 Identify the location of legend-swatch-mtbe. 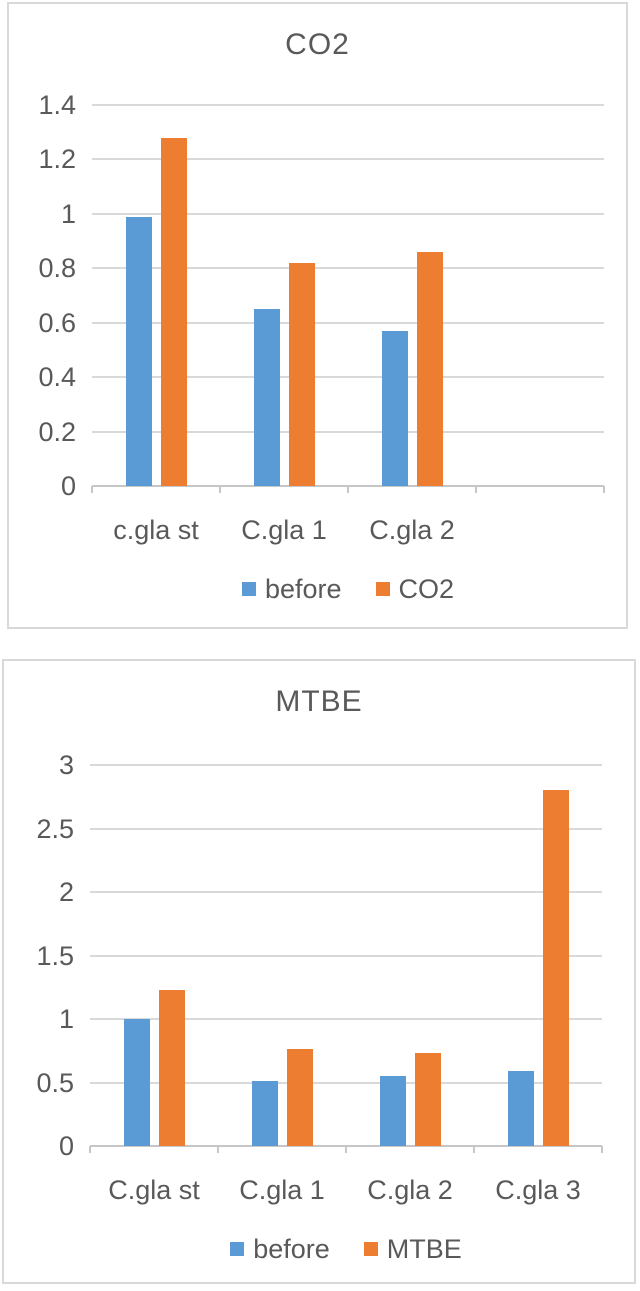
(370, 1249).